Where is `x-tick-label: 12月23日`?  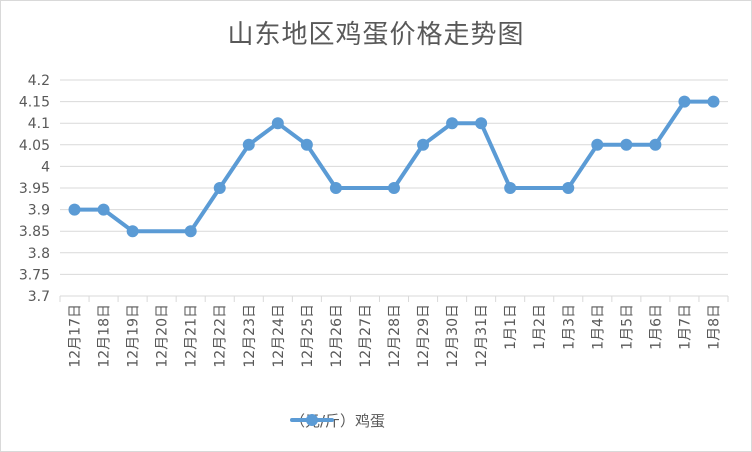
x-tick-label: 12月23日 is located at coordinates (250, 336).